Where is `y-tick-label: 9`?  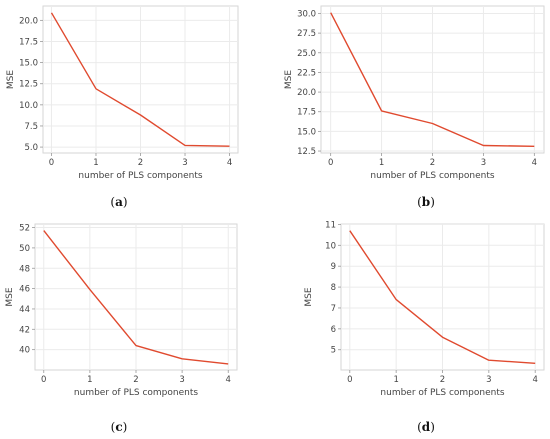 y-tick-label: 9 is located at coordinates (333, 267).